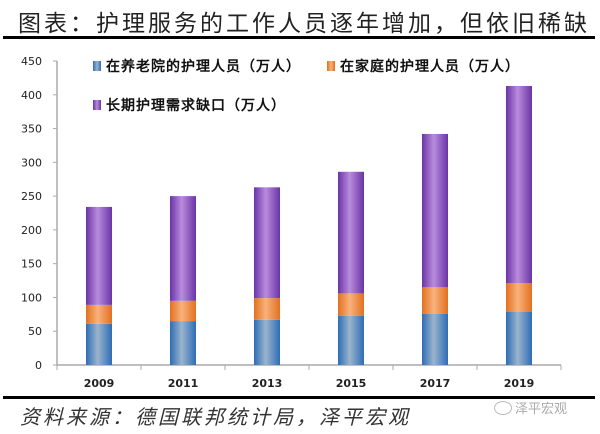 The image size is (600, 434). What do you see at coordinates (351, 383) in the screenshot?
I see `x-tick-label: 2015` at bounding box center [351, 383].